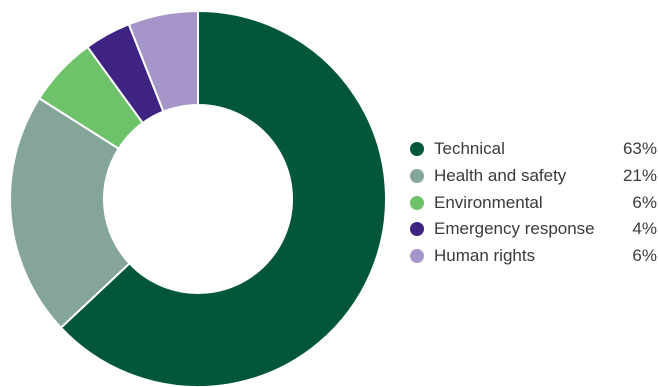 The height and width of the screenshot is (387, 658). I want to click on legend-item-human-rights: Human rights 6%, so click(534, 256).